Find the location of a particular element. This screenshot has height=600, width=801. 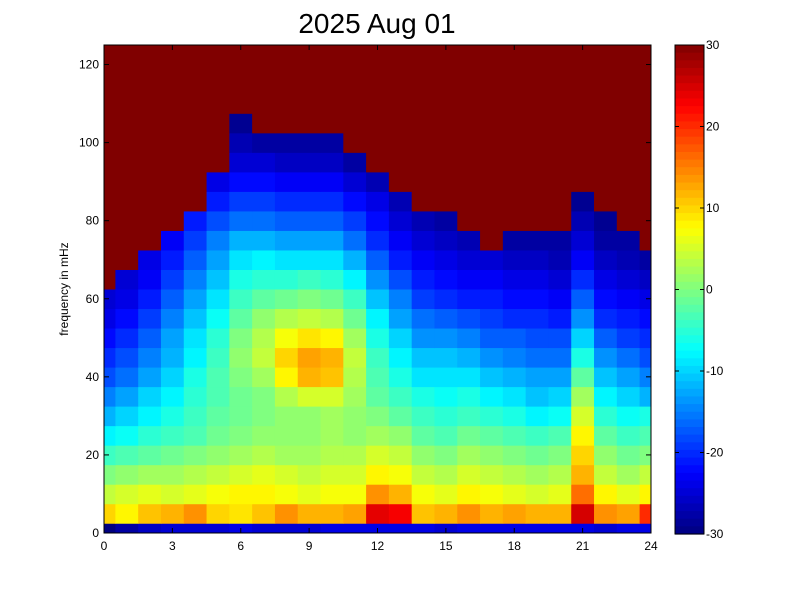

y-tick-label: 100 is located at coordinates (89, 143).